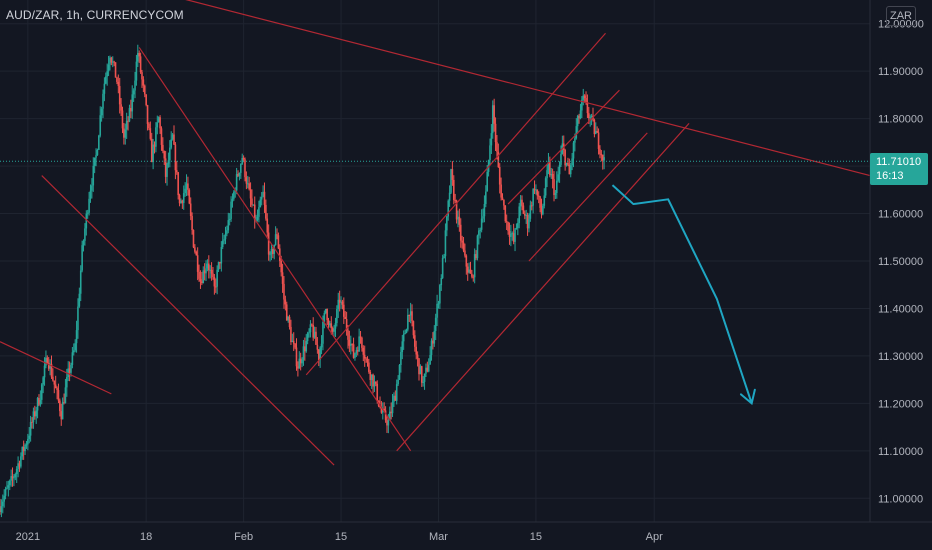 The height and width of the screenshot is (550, 932). I want to click on price-tick-label: 11.50000, so click(900, 262).